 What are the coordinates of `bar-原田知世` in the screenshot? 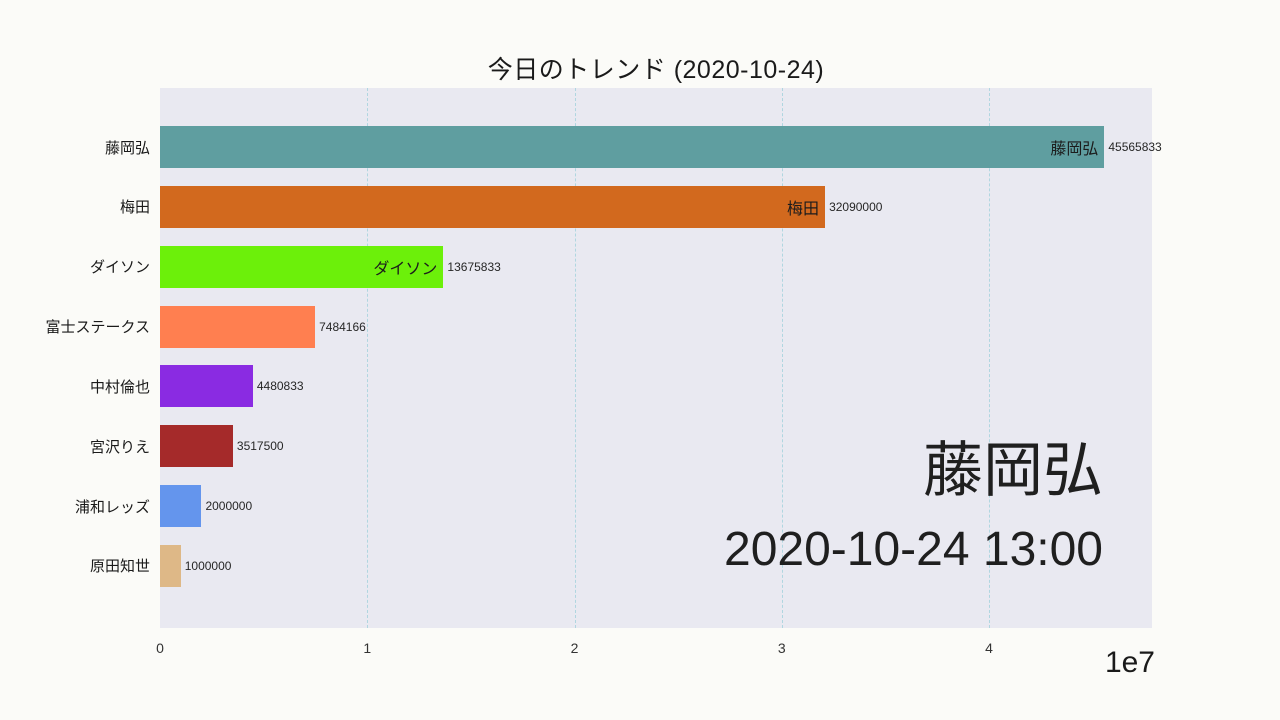 It's located at (170, 565).